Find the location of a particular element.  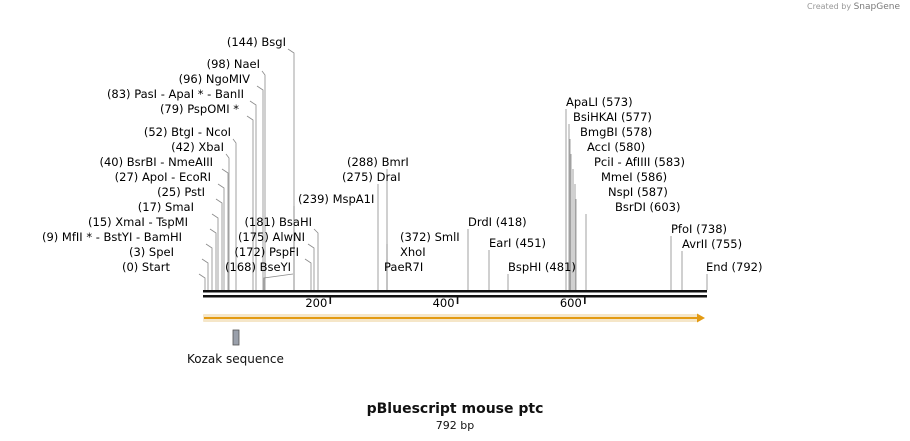

dna-backbone-bottom is located at coordinates (455, 296).